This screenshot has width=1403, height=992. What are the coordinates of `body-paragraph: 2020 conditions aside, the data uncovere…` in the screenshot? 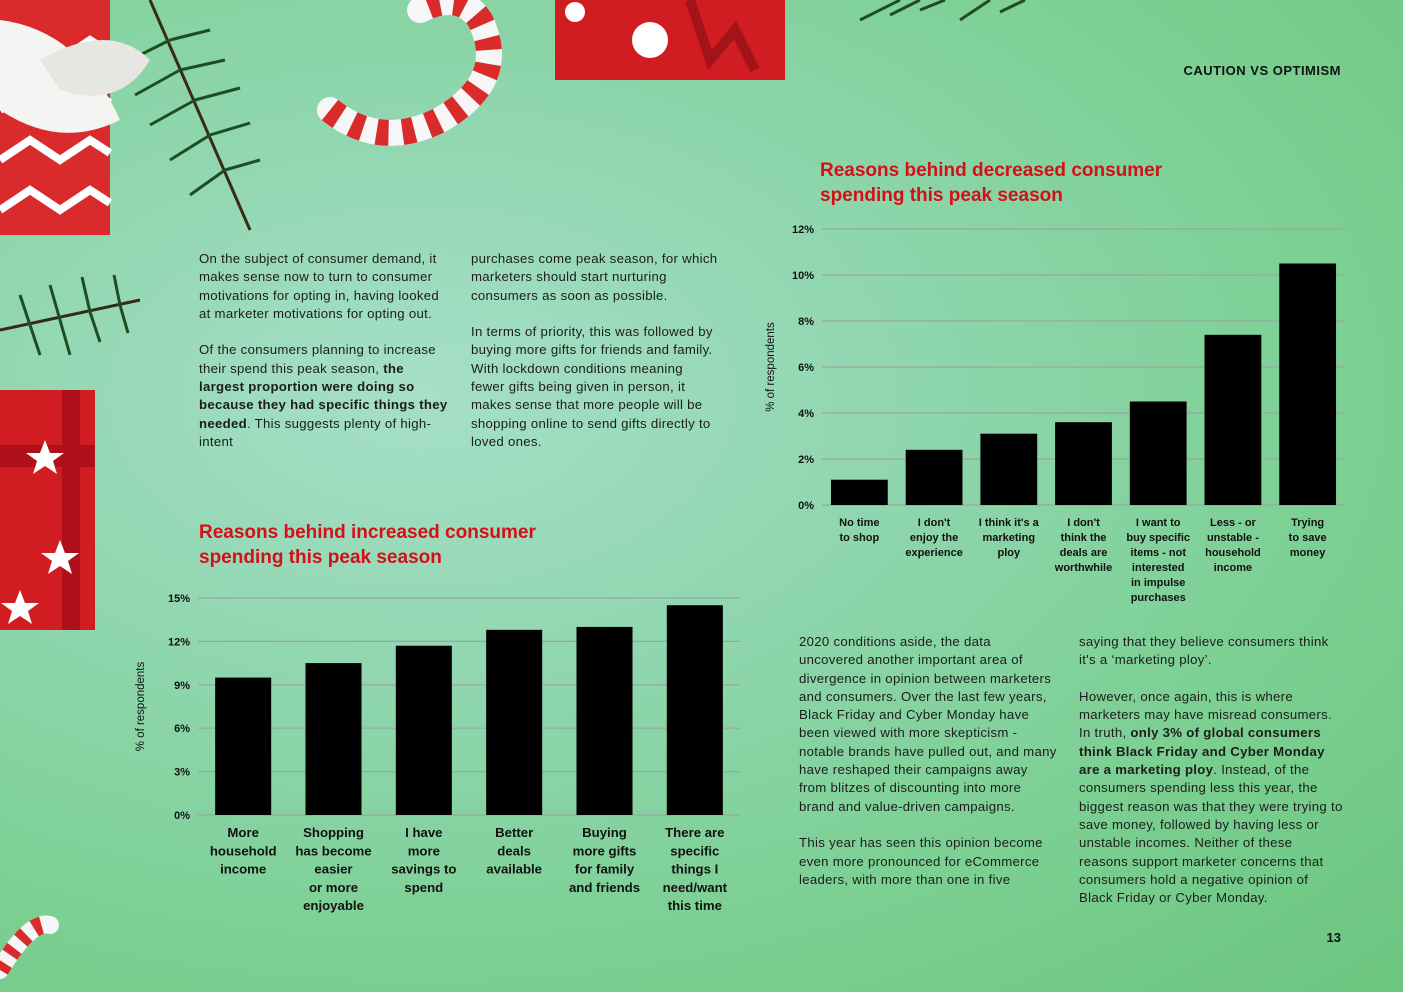 It's located at (928, 724).